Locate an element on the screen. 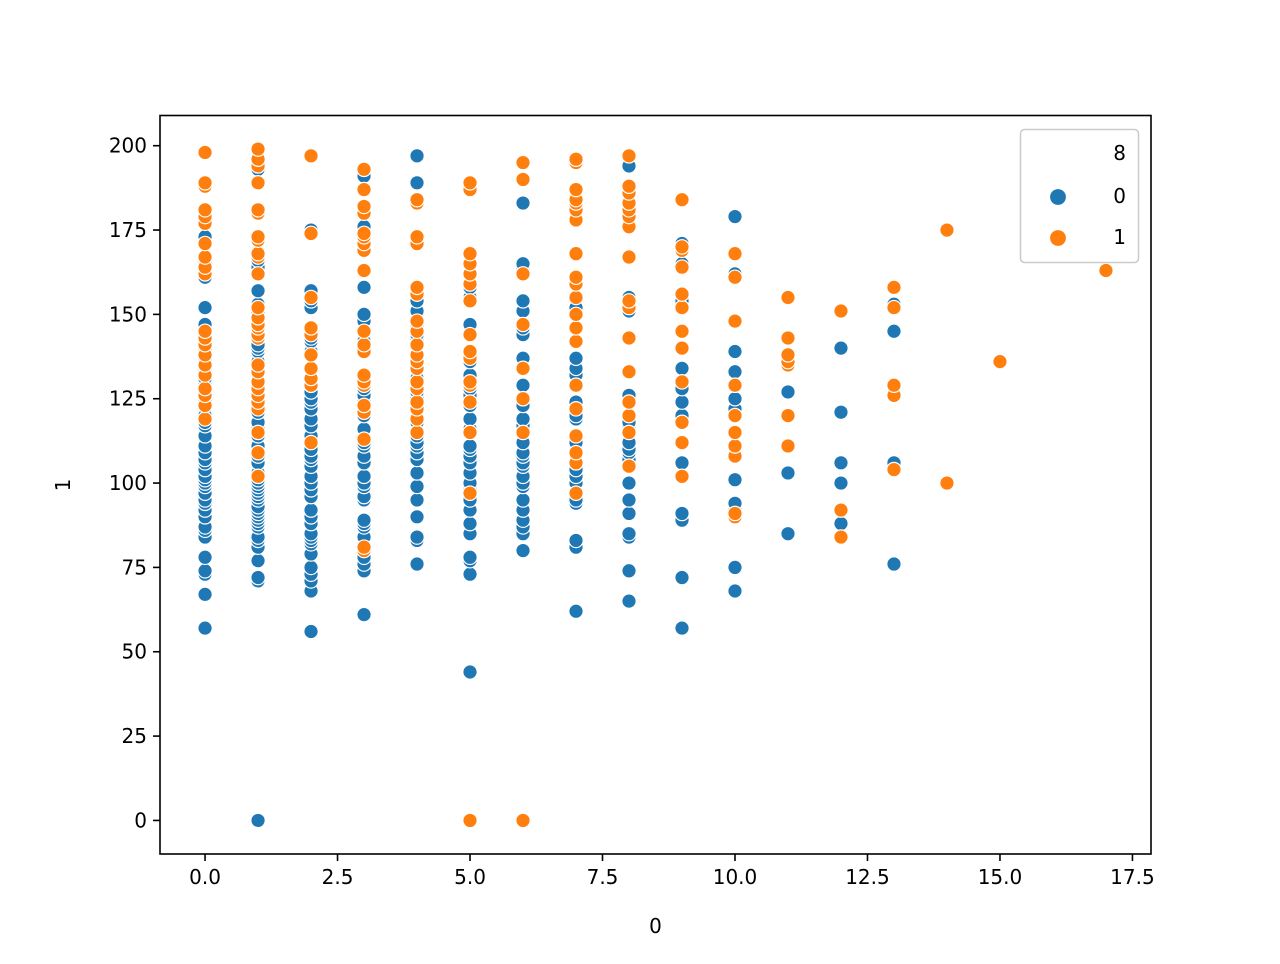 The height and width of the screenshot is (964, 1280). legend-label-1: 1 is located at coordinates (1119, 237).